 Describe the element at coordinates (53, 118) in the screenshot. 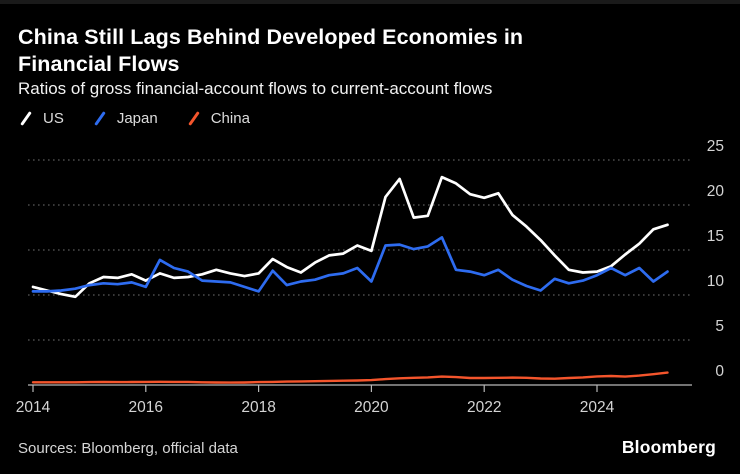

I see `legend-label-us: US` at that location.